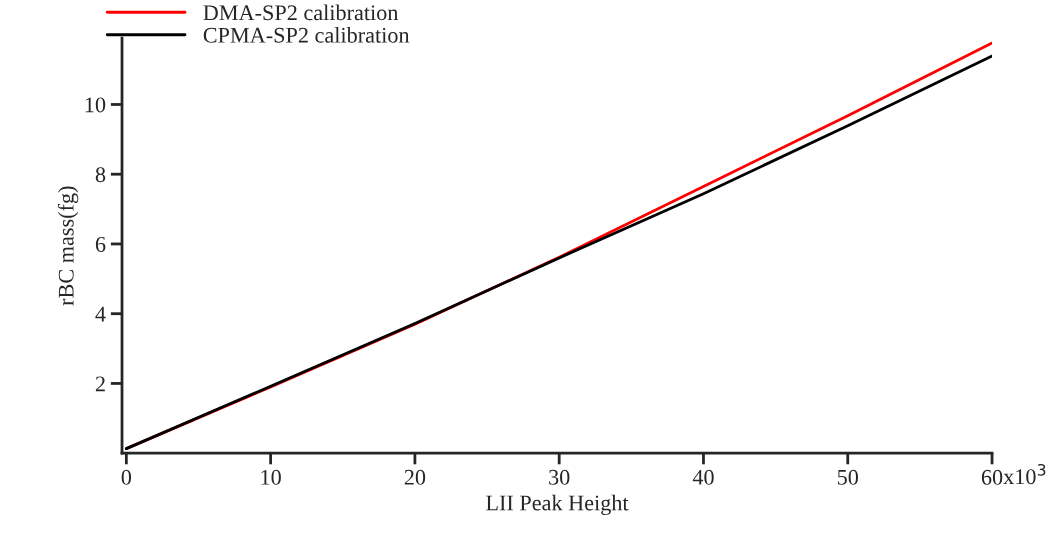  What do you see at coordinates (100, 314) in the screenshot?
I see `y-tick-label: 4` at bounding box center [100, 314].